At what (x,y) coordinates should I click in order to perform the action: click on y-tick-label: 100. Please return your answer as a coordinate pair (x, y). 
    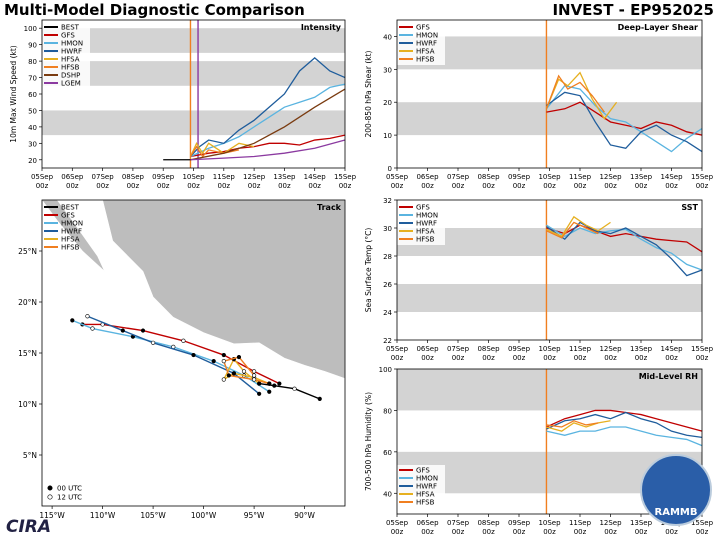
    Looking at the image, I should click on (385, 370).